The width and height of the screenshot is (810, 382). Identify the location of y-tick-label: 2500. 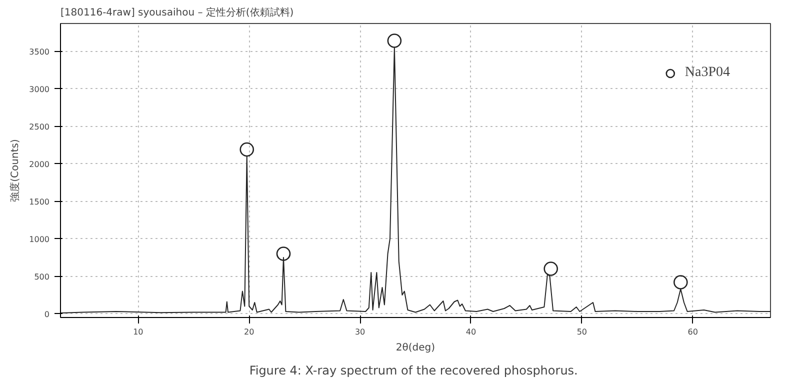
(39, 127).